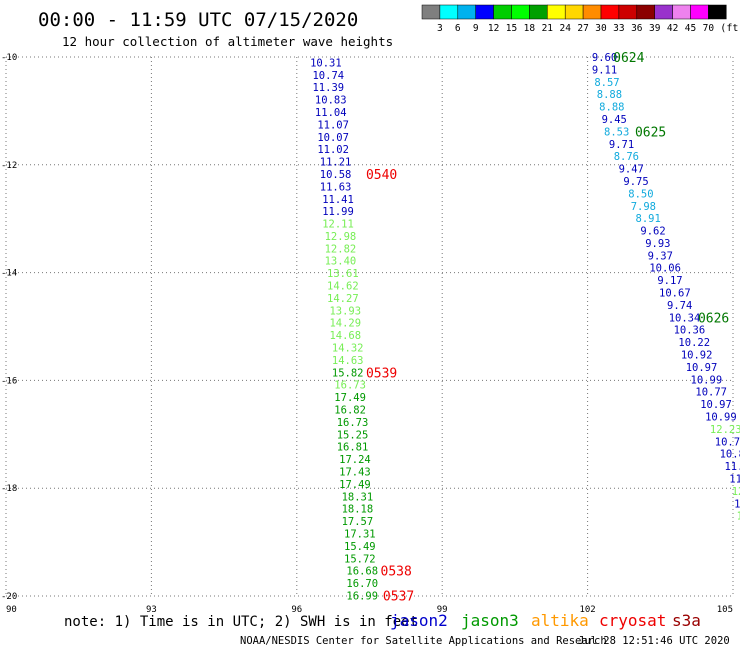 This screenshot has width=740, height=650. I want to click on wave-height-value: 15.49, so click(360, 547).